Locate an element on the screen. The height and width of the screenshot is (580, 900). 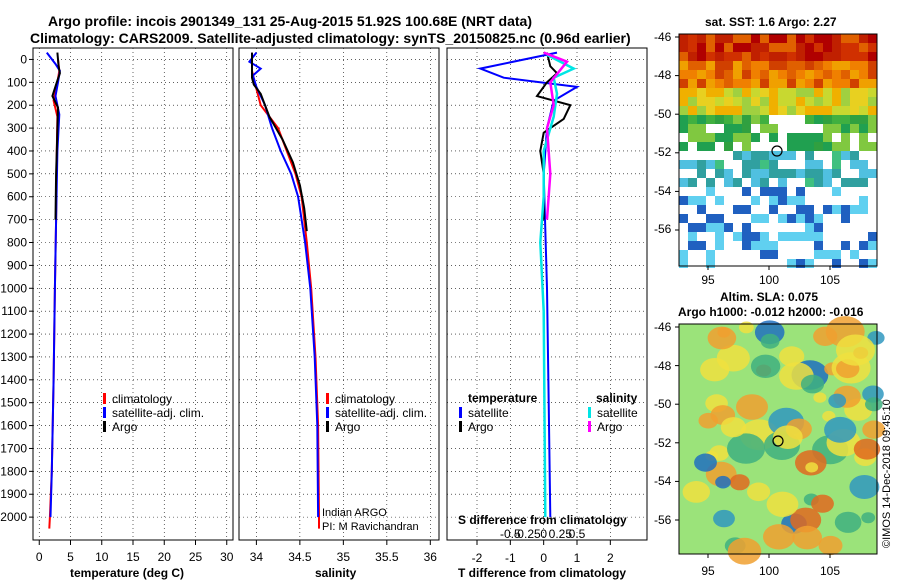
depth-tick-label: 1700 is located at coordinates (13, 448).